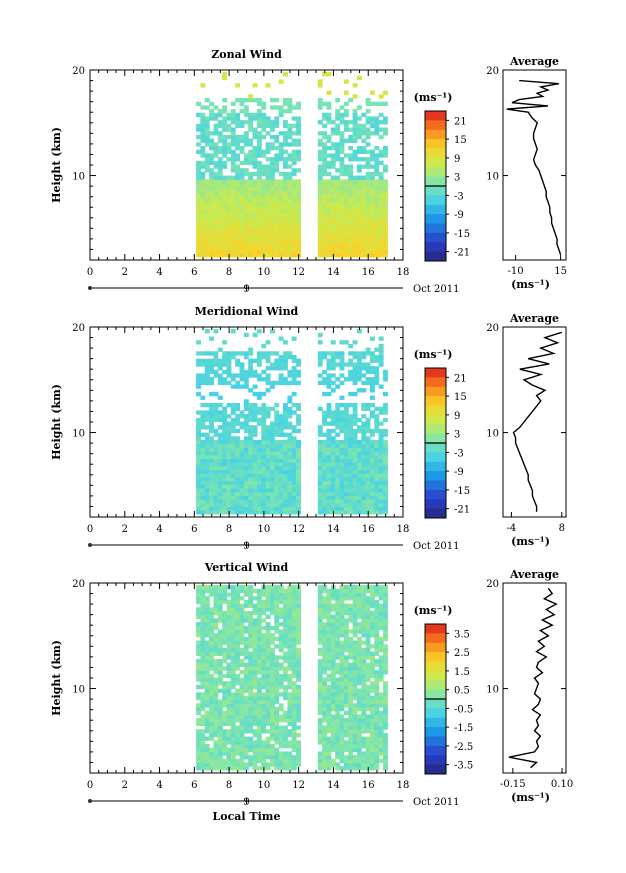  Describe the element at coordinates (460, 121) in the screenshot. I see `colorbar-label: 21` at that location.